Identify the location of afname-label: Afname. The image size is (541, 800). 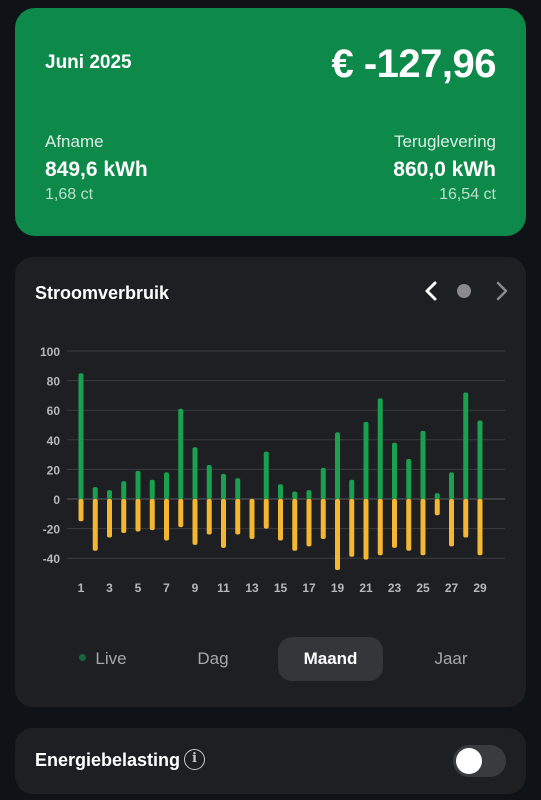
(74, 141).